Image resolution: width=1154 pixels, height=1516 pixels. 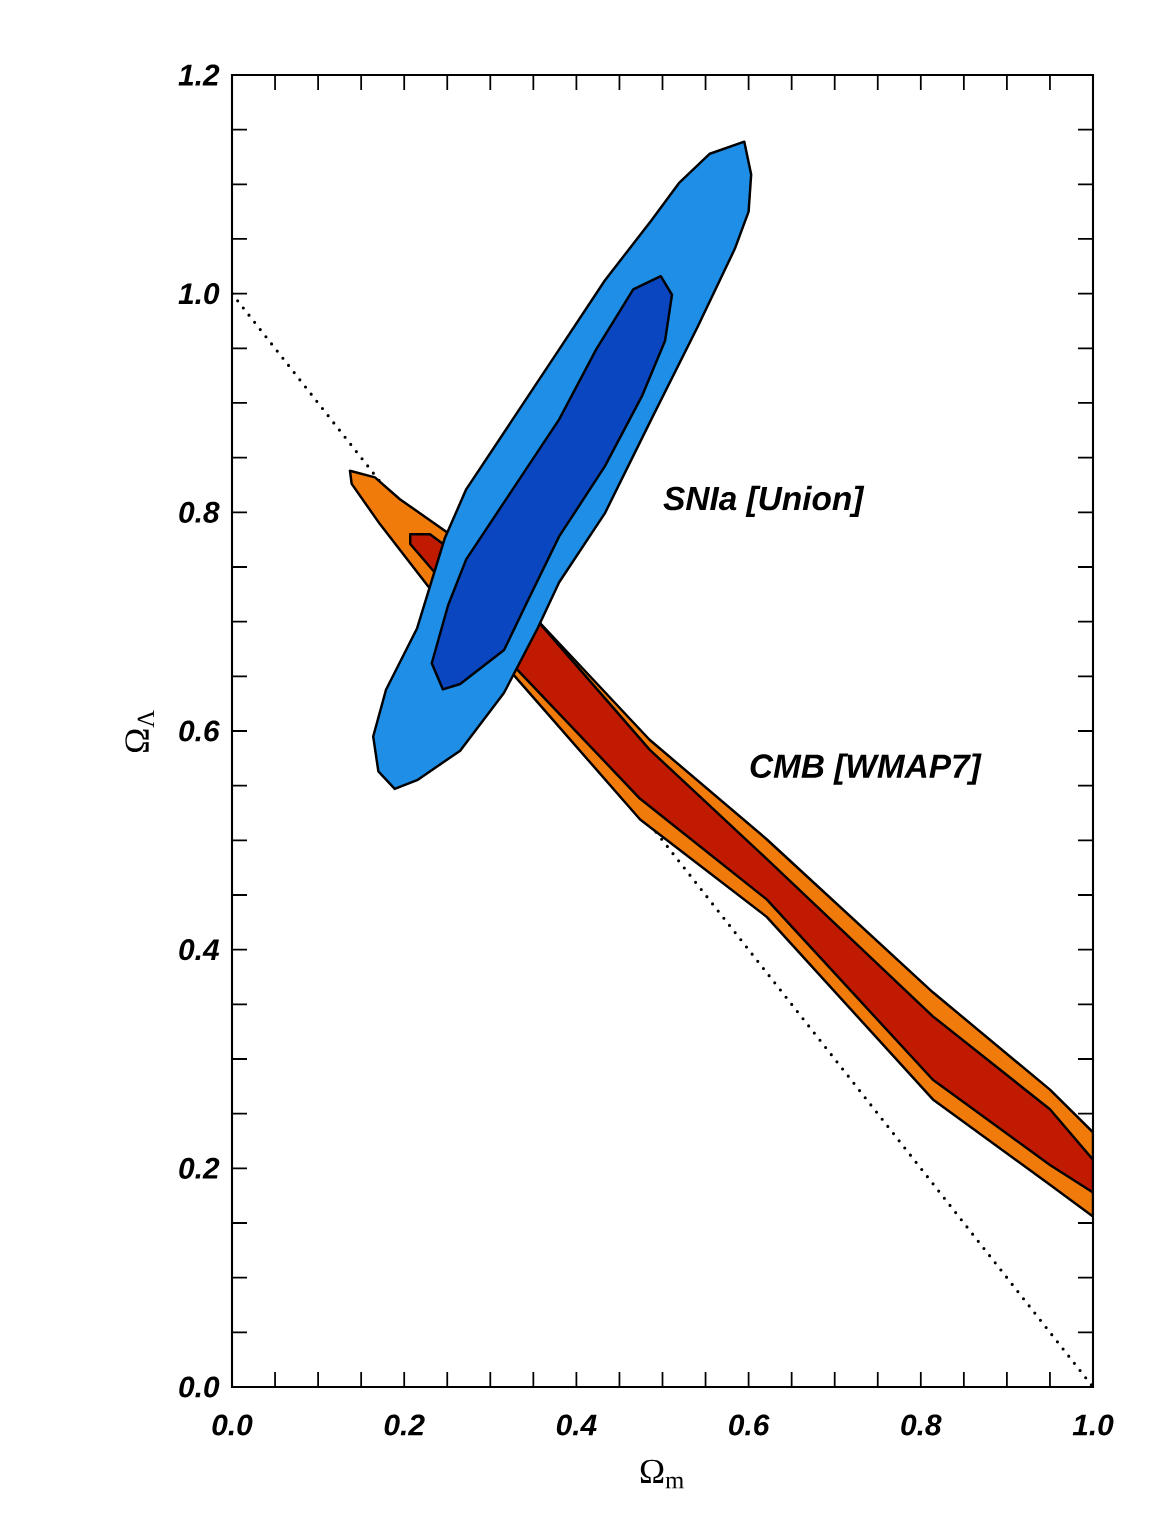 What do you see at coordinates (199, 950) in the screenshot?
I see `y-tick-label: 0.4` at bounding box center [199, 950].